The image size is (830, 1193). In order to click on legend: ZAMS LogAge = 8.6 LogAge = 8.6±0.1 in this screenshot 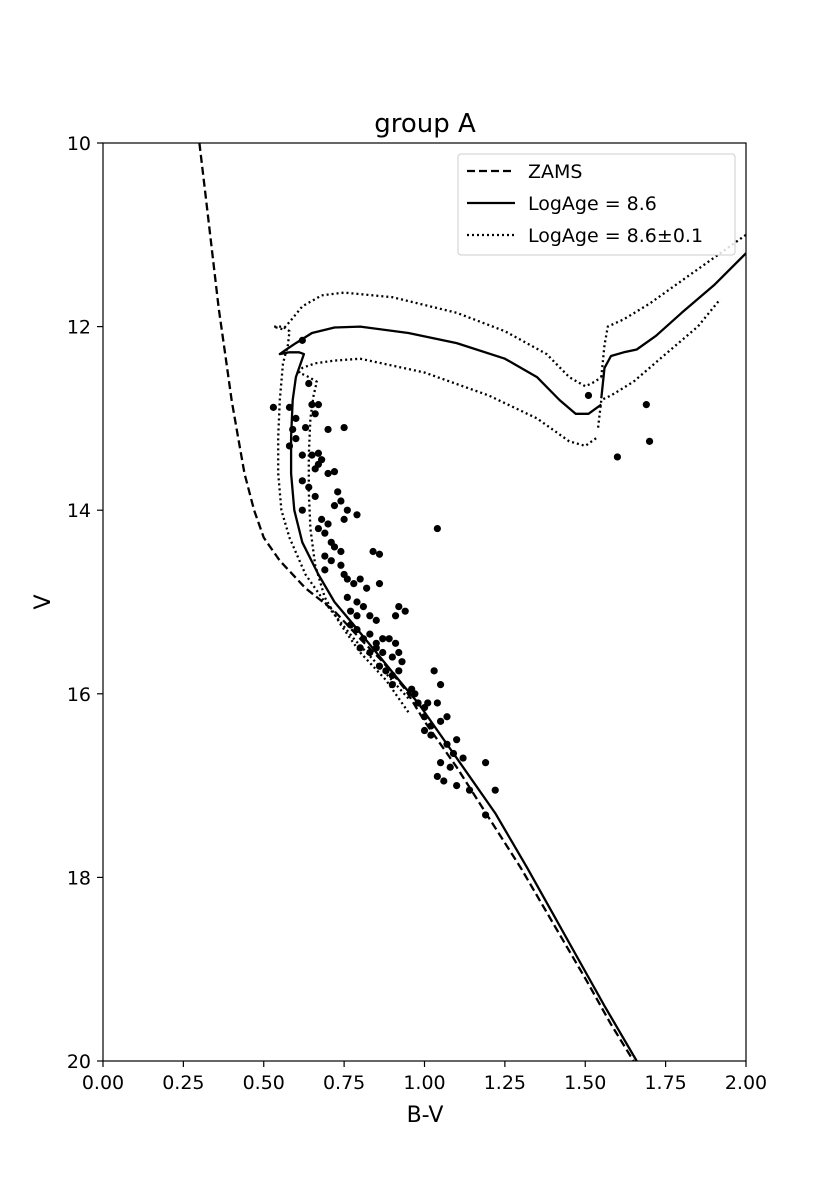, I will do `click(596, 204)`.